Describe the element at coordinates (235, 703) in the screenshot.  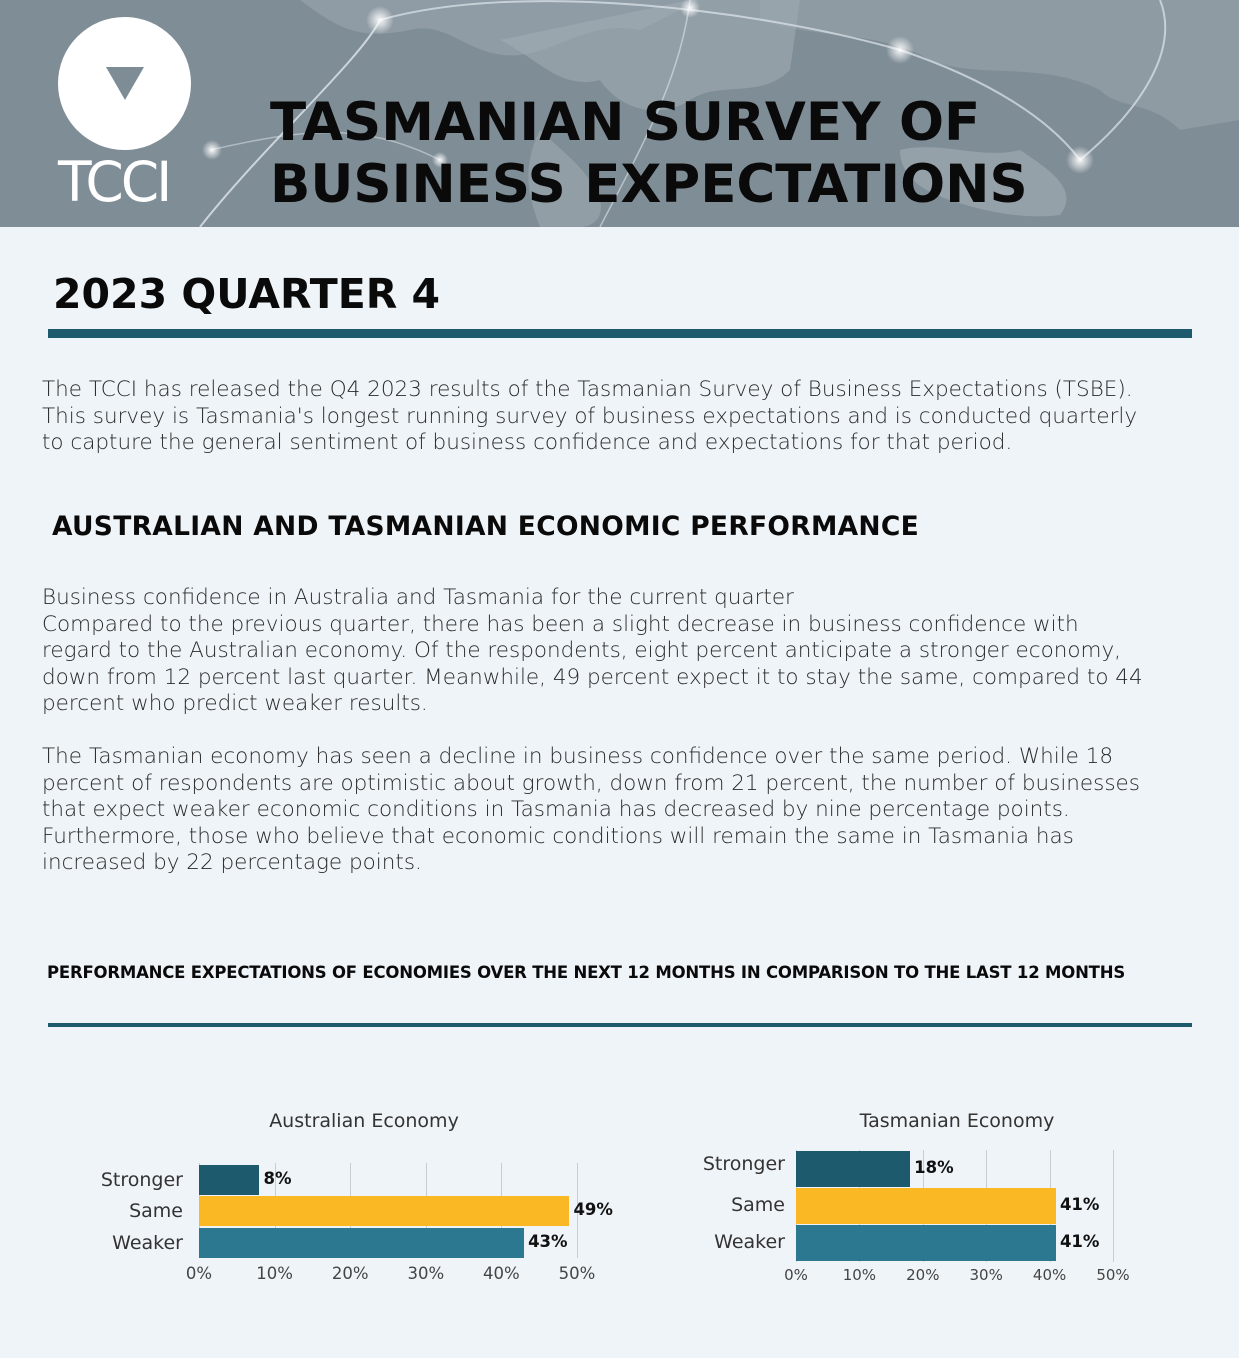
I see `text-line: percent who predict weaker results.` at that location.